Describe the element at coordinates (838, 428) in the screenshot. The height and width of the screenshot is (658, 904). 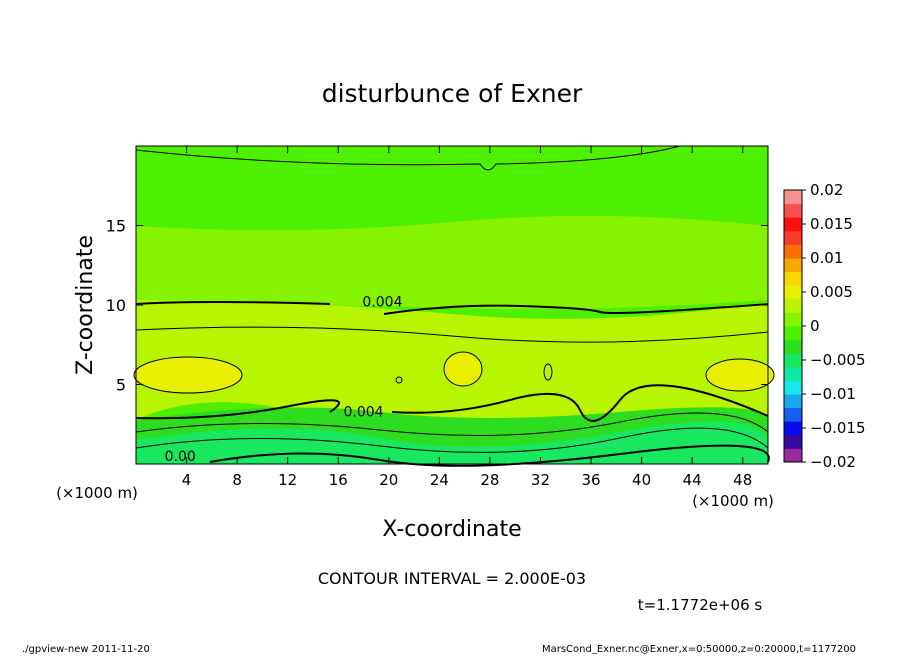
I see `colorbar-tick-label: −0.015` at that location.